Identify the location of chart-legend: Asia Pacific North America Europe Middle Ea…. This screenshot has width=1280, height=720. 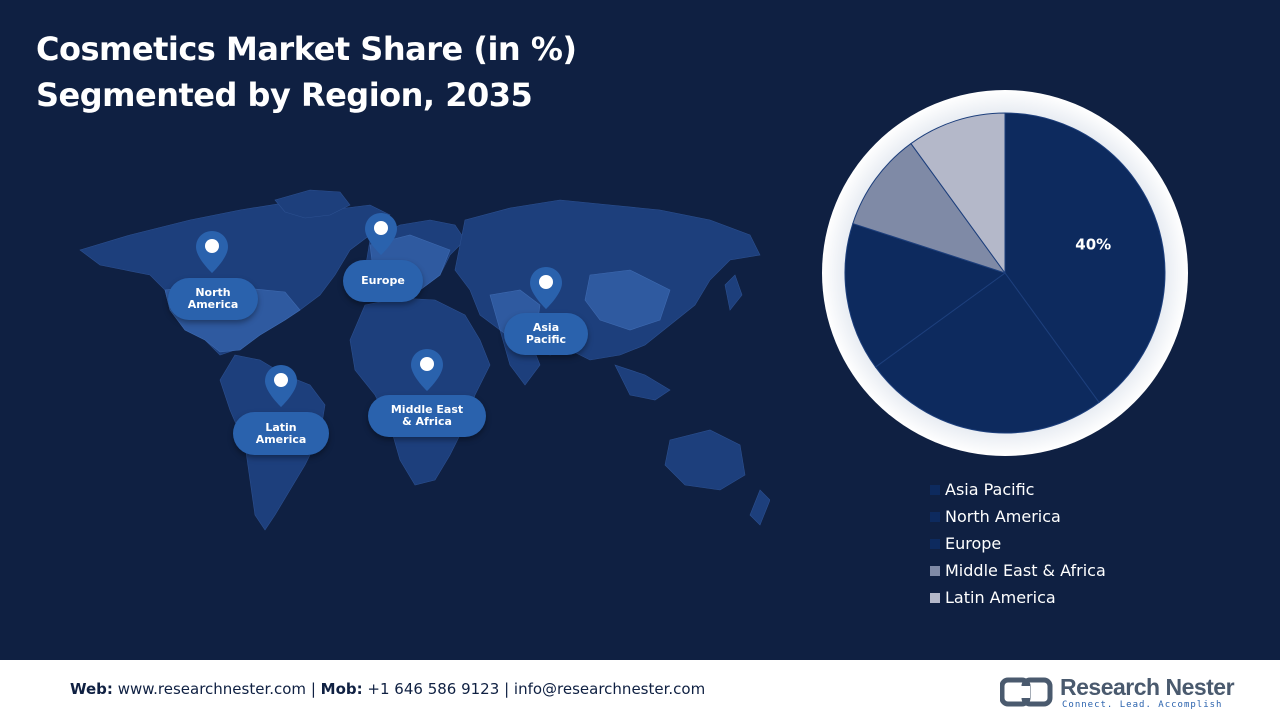
(1018, 543).